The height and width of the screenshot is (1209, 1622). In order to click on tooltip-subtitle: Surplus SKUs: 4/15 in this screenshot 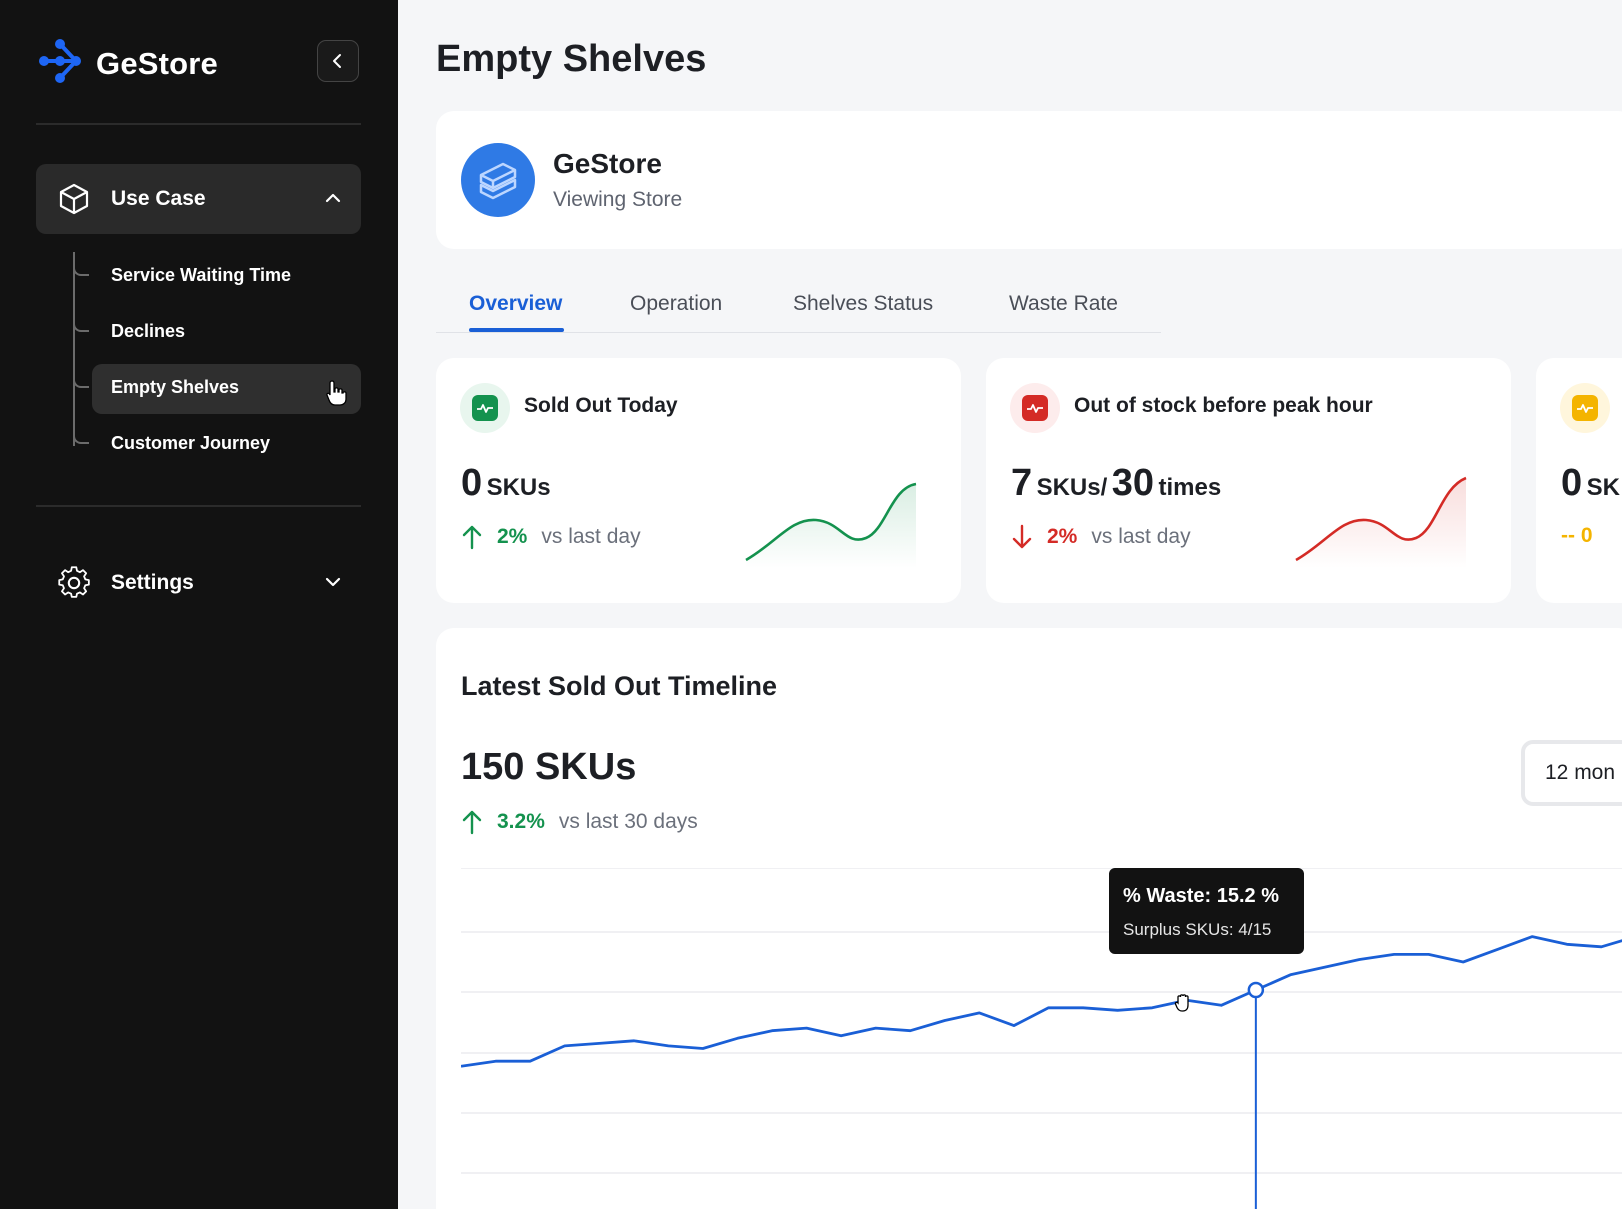, I will do `click(1197, 929)`.